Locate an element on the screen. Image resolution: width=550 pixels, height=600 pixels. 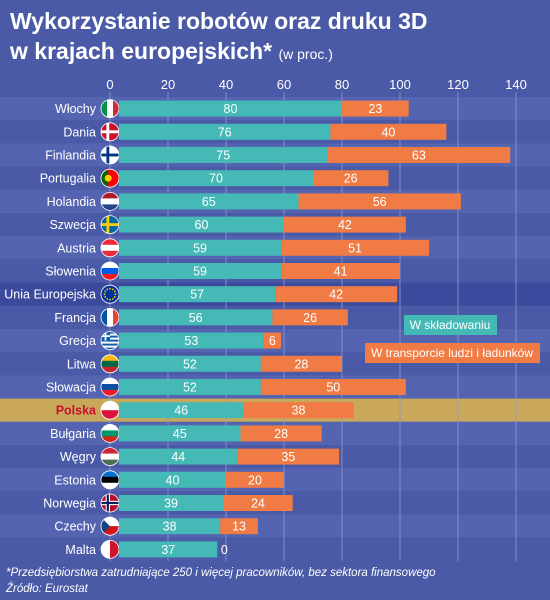
legend-swatch-transport is located at coordinates (452, 353).